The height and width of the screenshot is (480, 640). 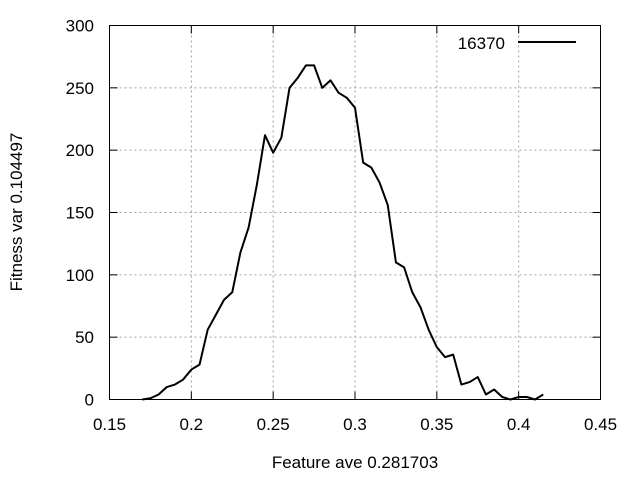 I want to click on legend: 16370, so click(x=517, y=43).